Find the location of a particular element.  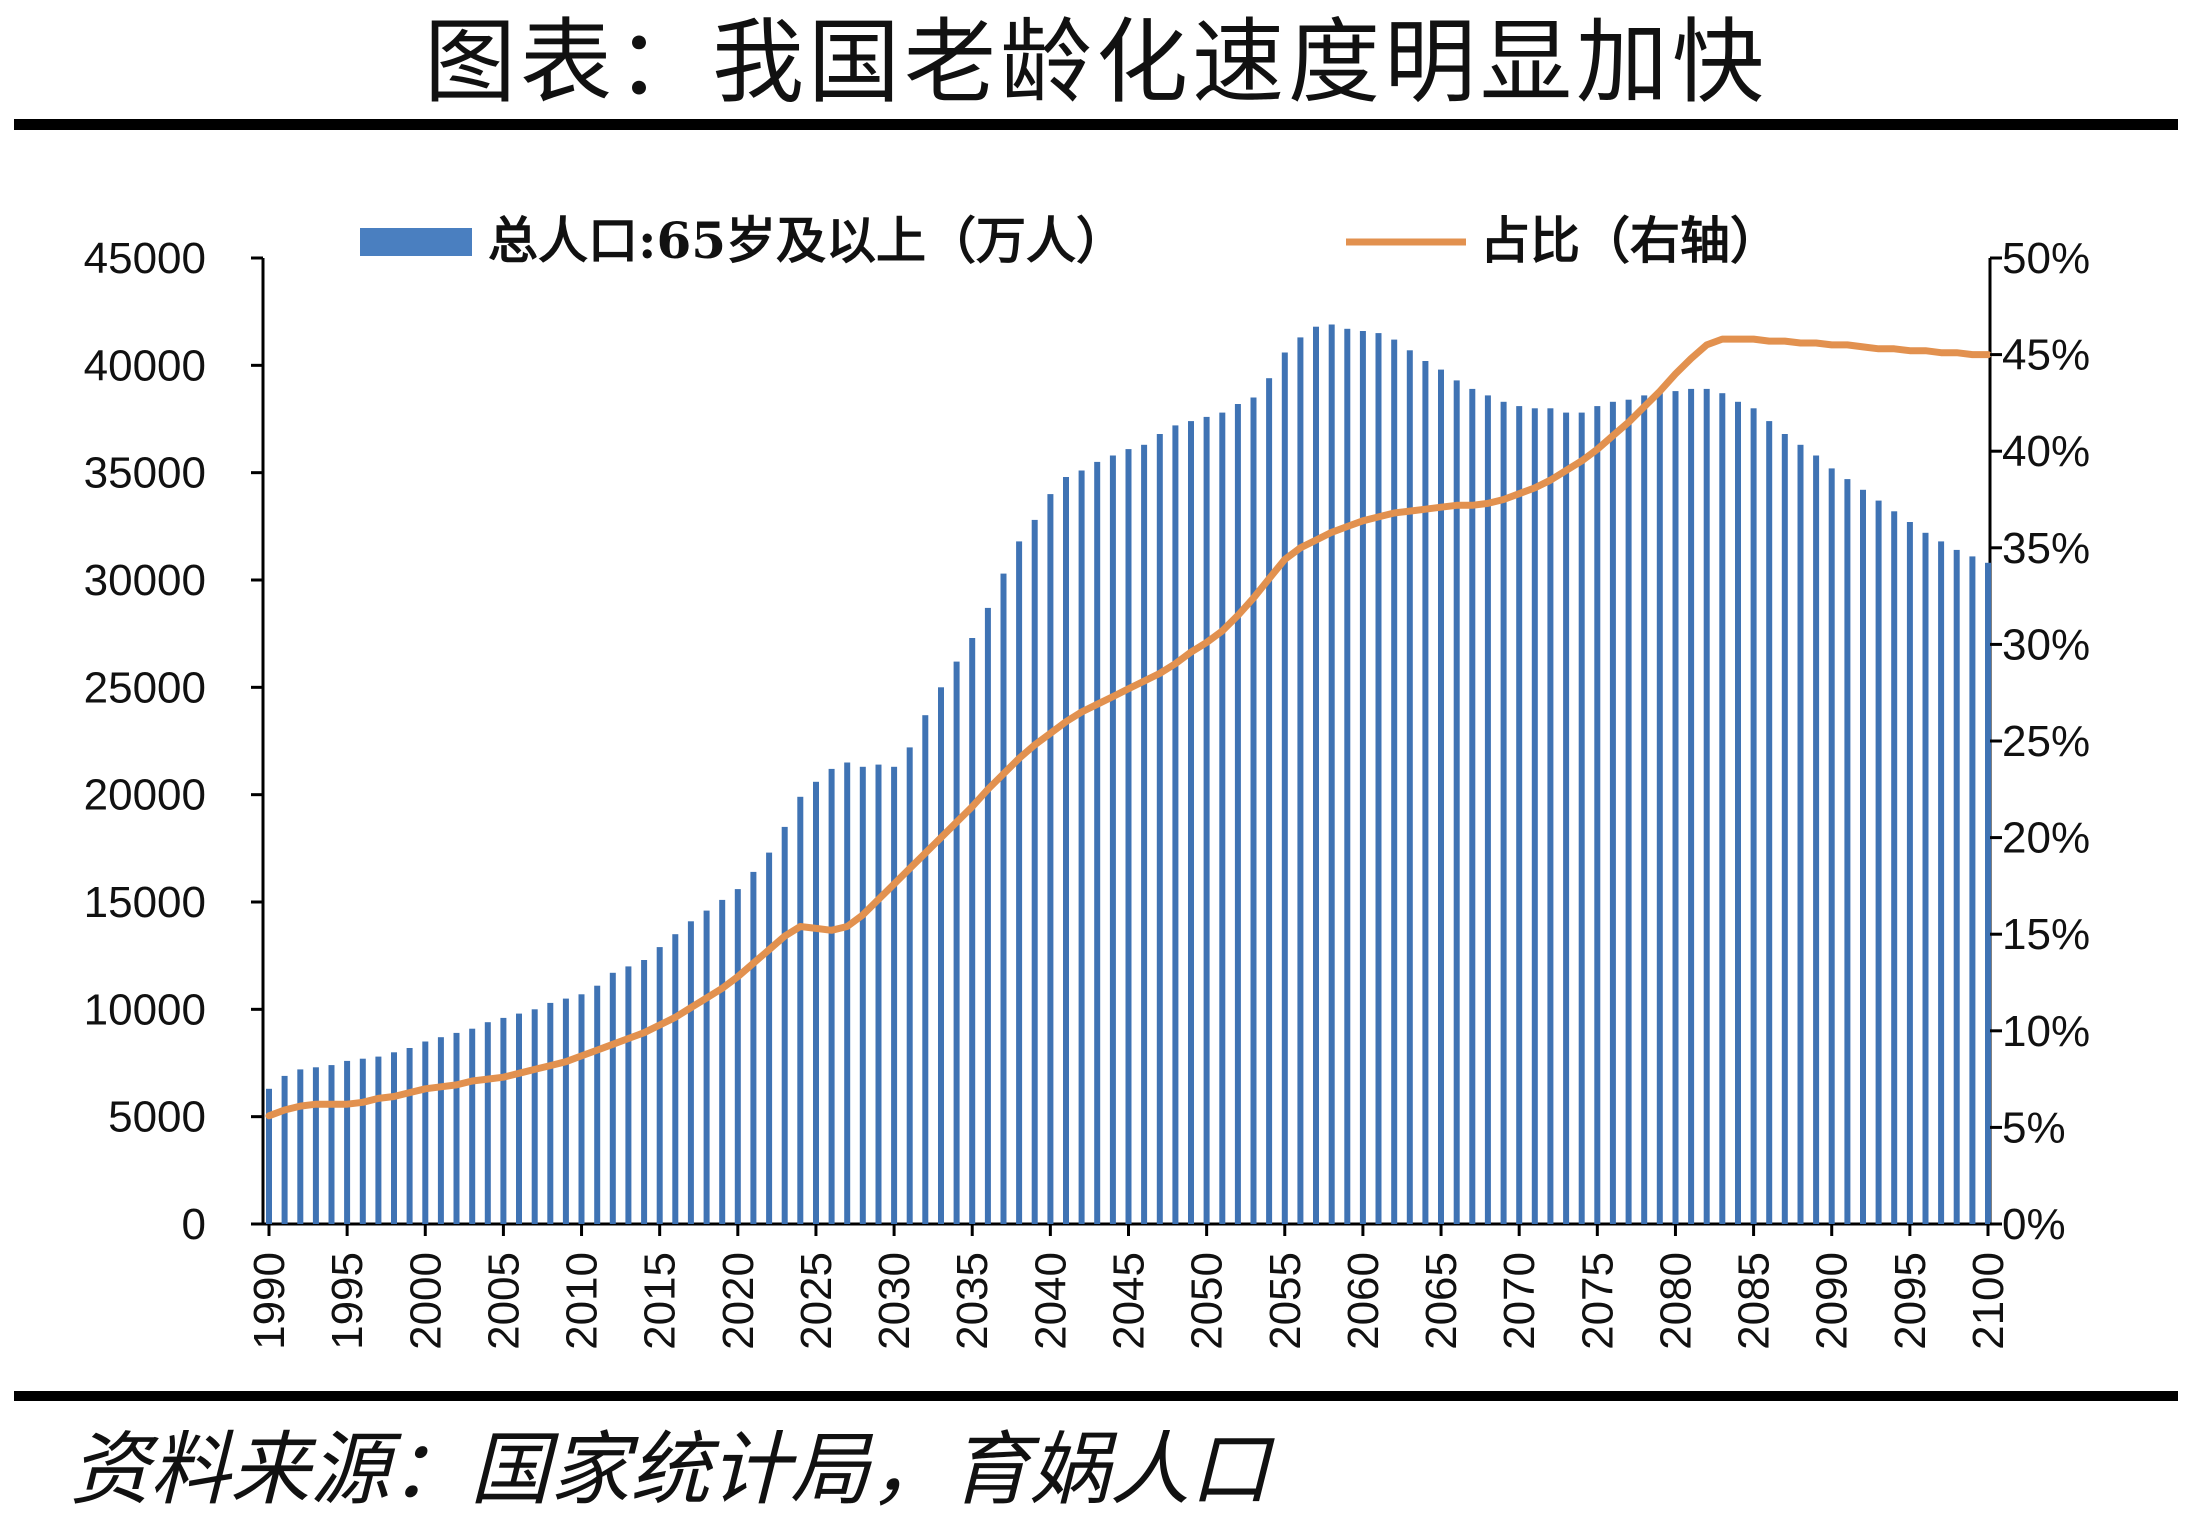

bar-2040 is located at coordinates (1050, 859).